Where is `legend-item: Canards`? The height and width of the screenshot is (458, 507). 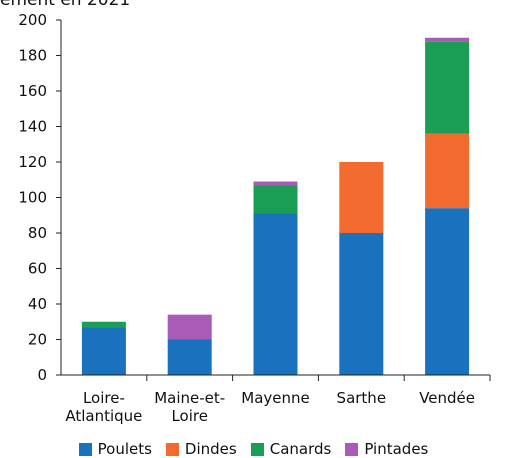
legend-item: Canards is located at coordinates (291, 449).